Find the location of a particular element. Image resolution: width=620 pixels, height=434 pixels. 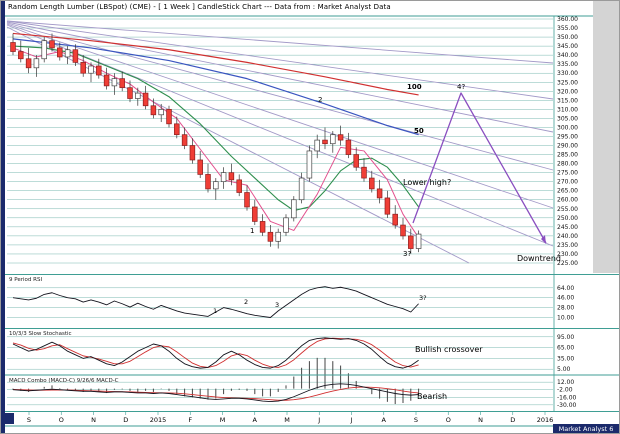

price-annotation: Lower high? is located at coordinates (427, 182).